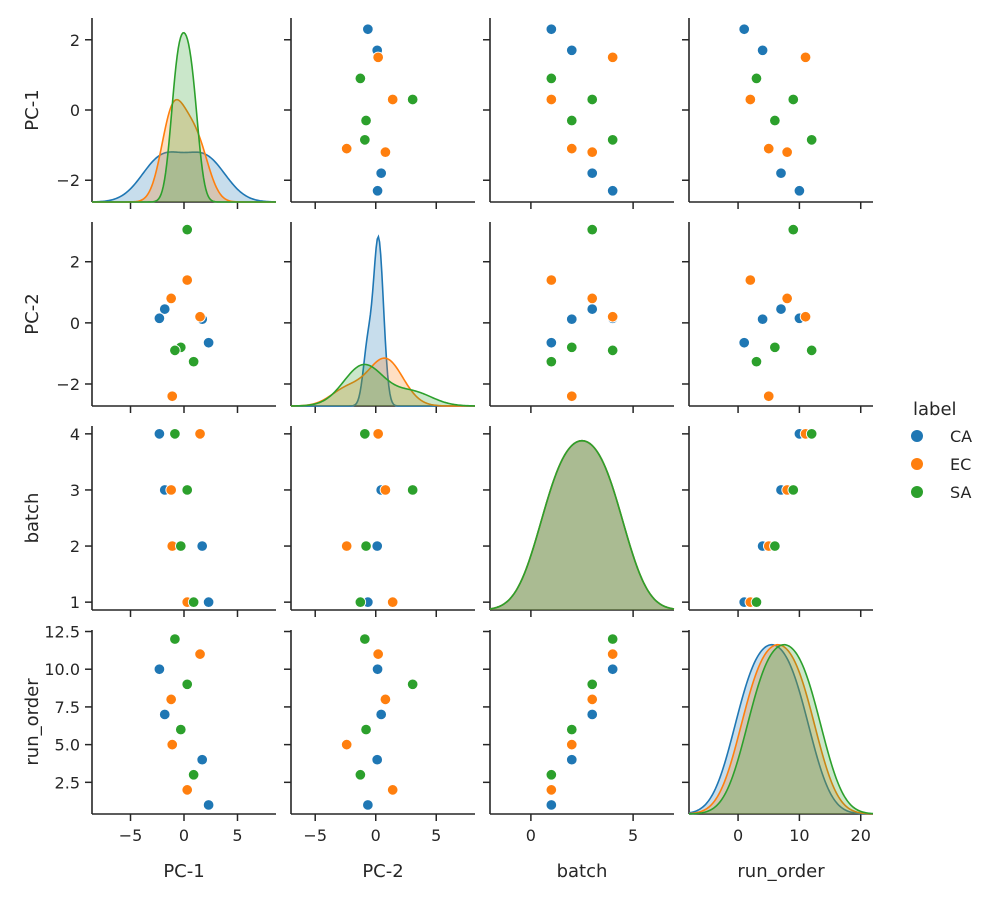 Image resolution: width=991 pixels, height=905 pixels. Describe the element at coordinates (160, 734) in the screenshot. I see `panel-run-order-vs-pc-1: −5 0 5 12.5 10.0 7.5 5.0 2.5` at that location.